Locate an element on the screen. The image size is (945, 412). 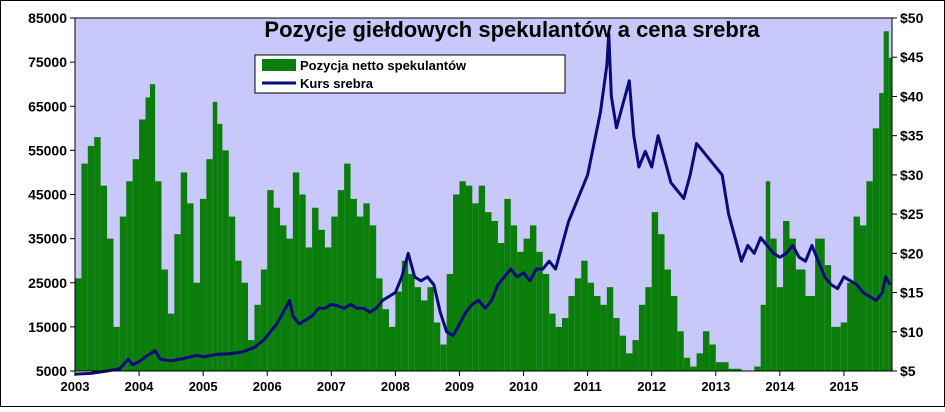
x-tick-label: 2014 is located at coordinates (780, 386).